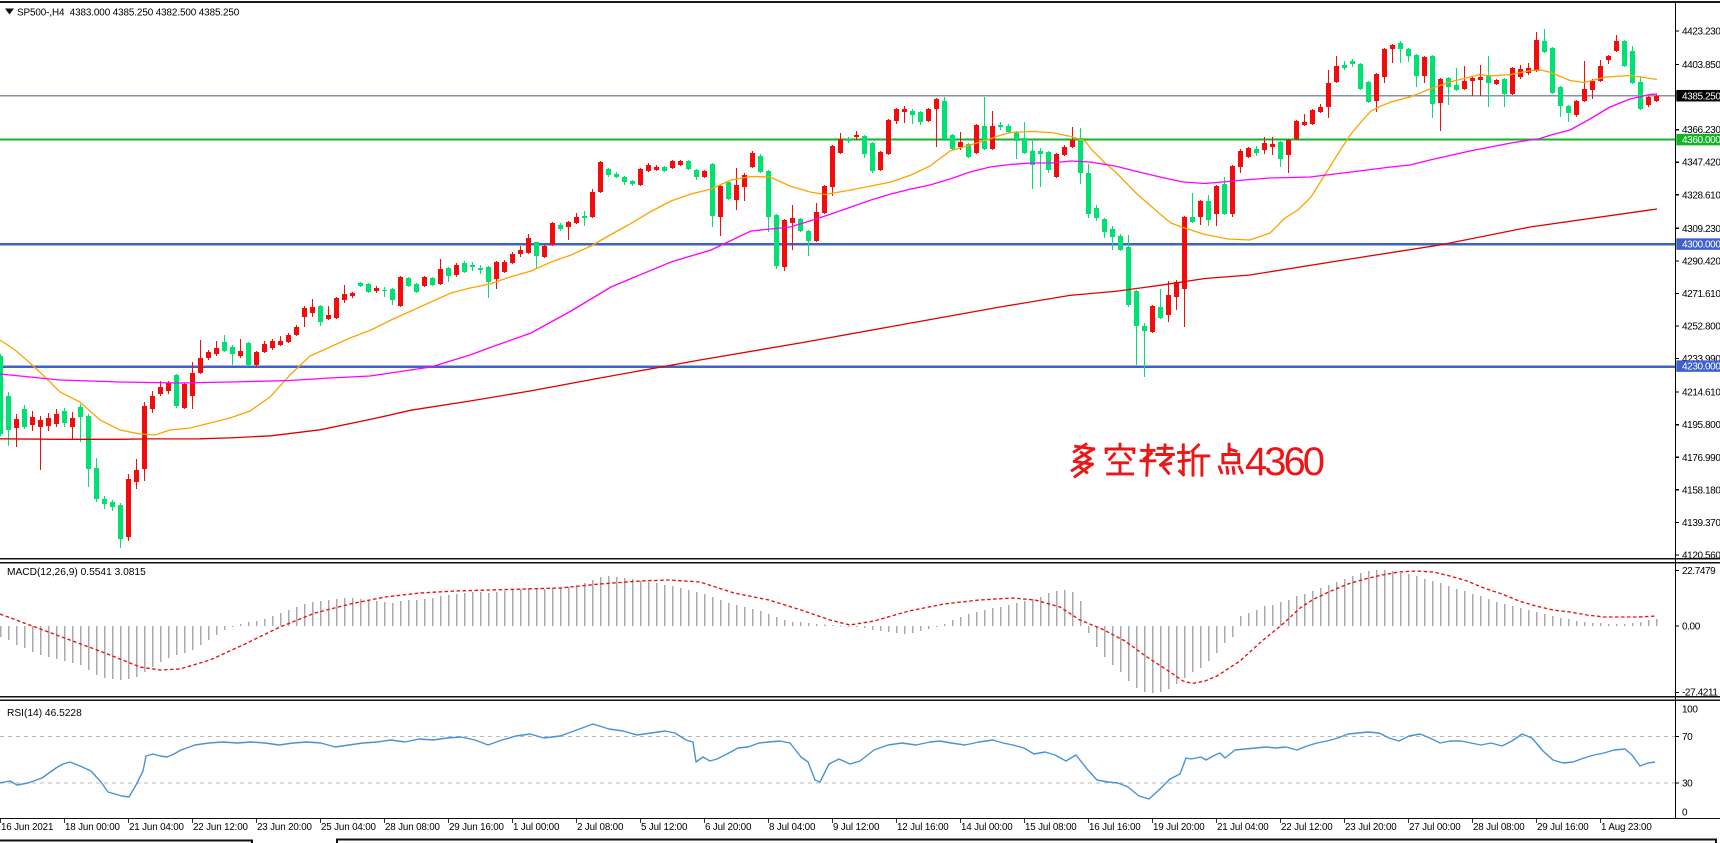  I want to click on svg-text: RSI(14) 46.5228, so click(44, 713).